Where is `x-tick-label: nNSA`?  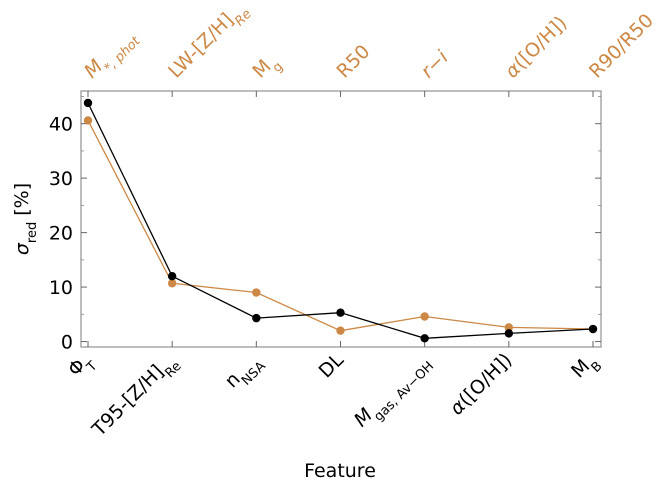
x-tick-label: nNSA is located at coordinates (245, 373).